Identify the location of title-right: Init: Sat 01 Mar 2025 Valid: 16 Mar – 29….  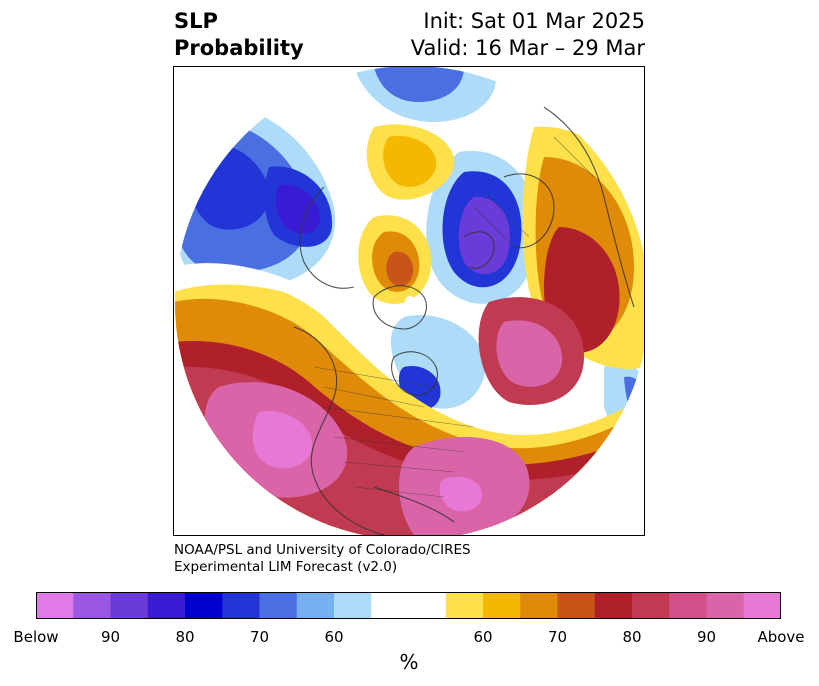
(528, 35).